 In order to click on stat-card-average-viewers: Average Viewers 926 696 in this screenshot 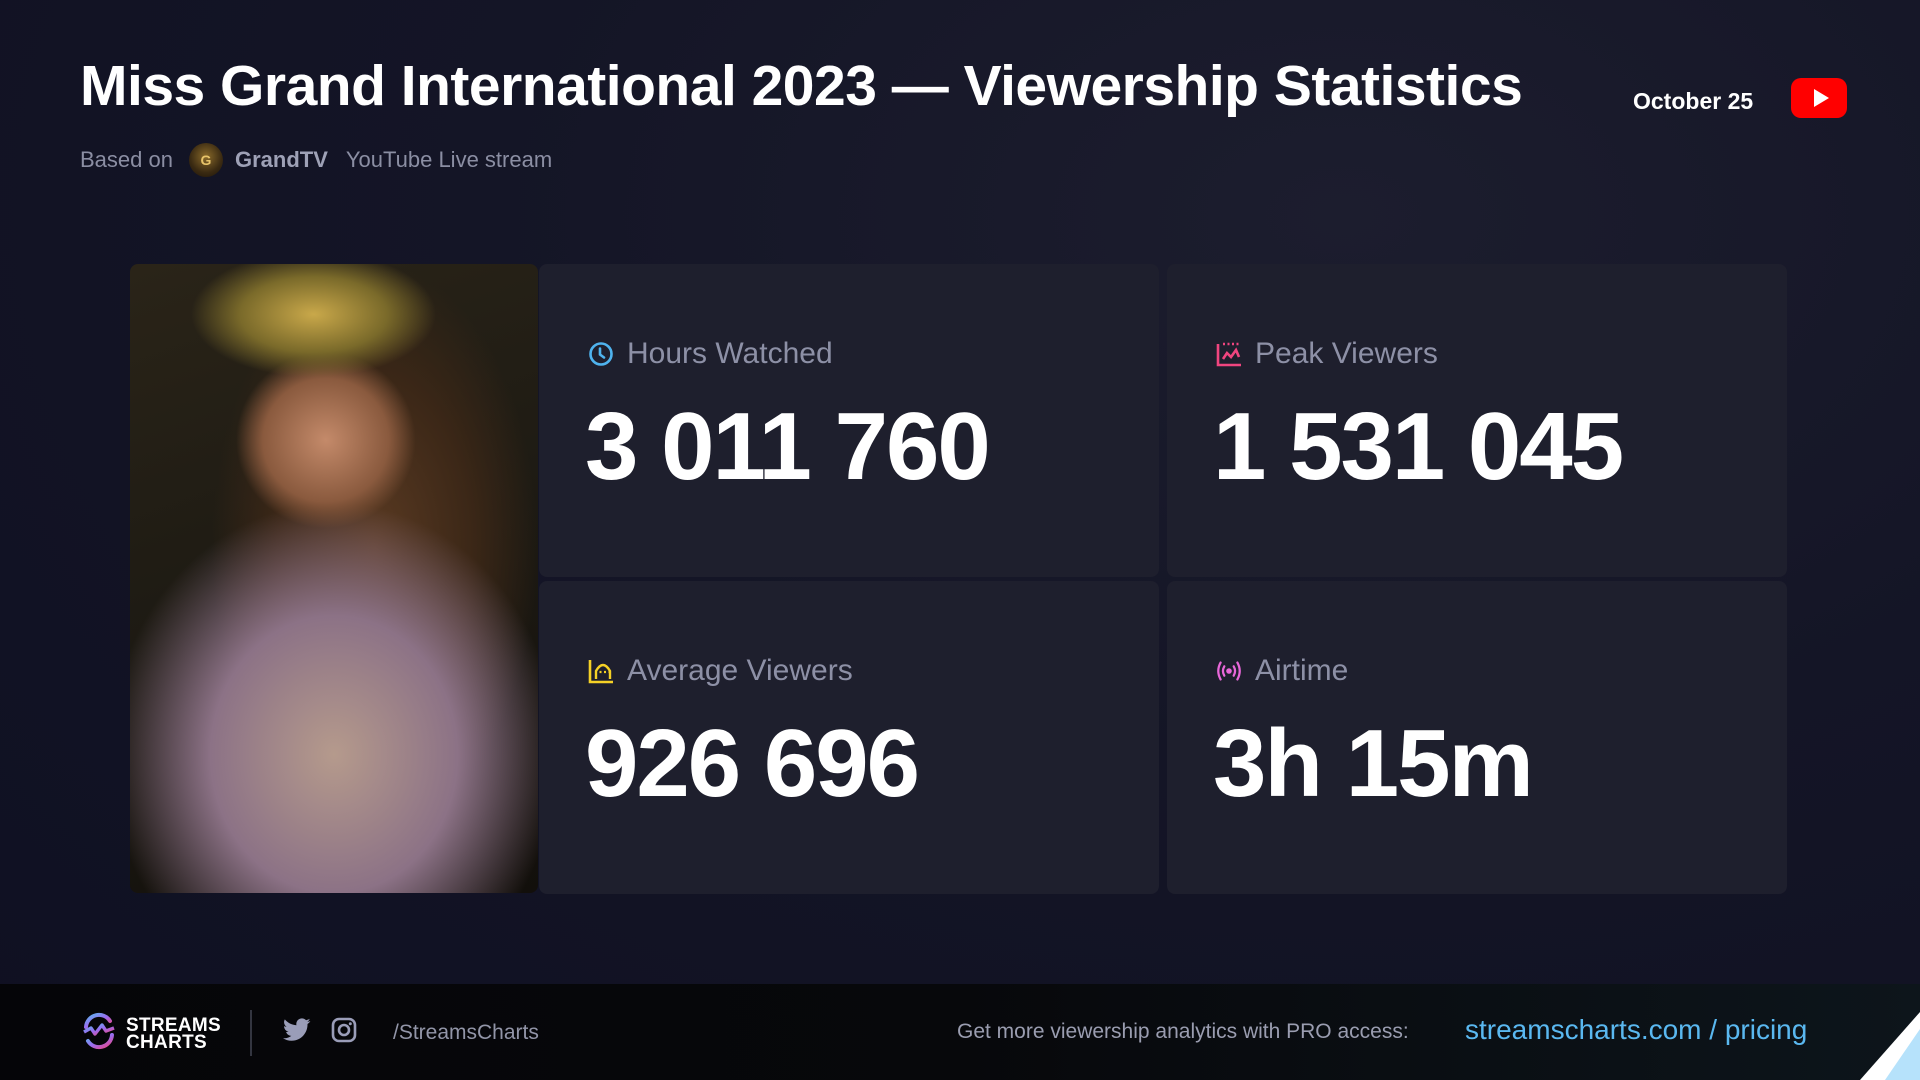, I will do `click(849, 737)`.